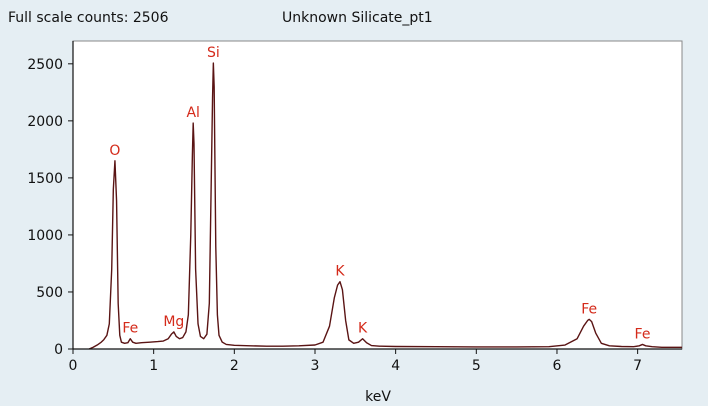 The height and width of the screenshot is (406, 708). Describe the element at coordinates (476, 366) in the screenshot. I see `x-tick-label: 5` at that location.